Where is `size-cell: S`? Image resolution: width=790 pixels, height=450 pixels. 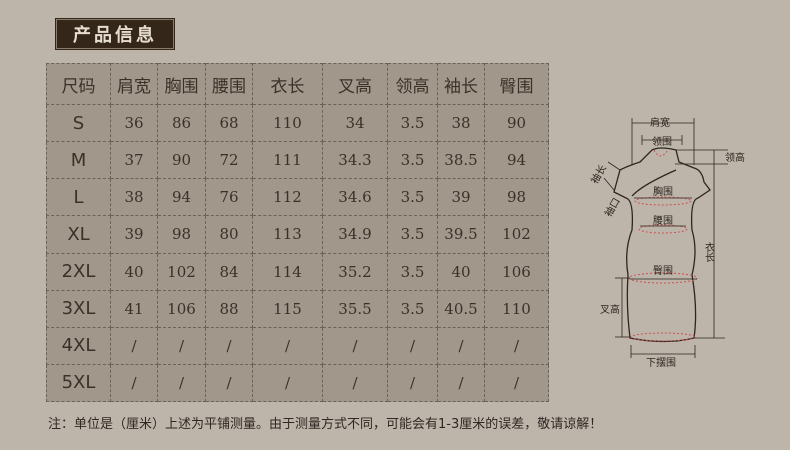
size-cell: S is located at coordinates (78, 123).